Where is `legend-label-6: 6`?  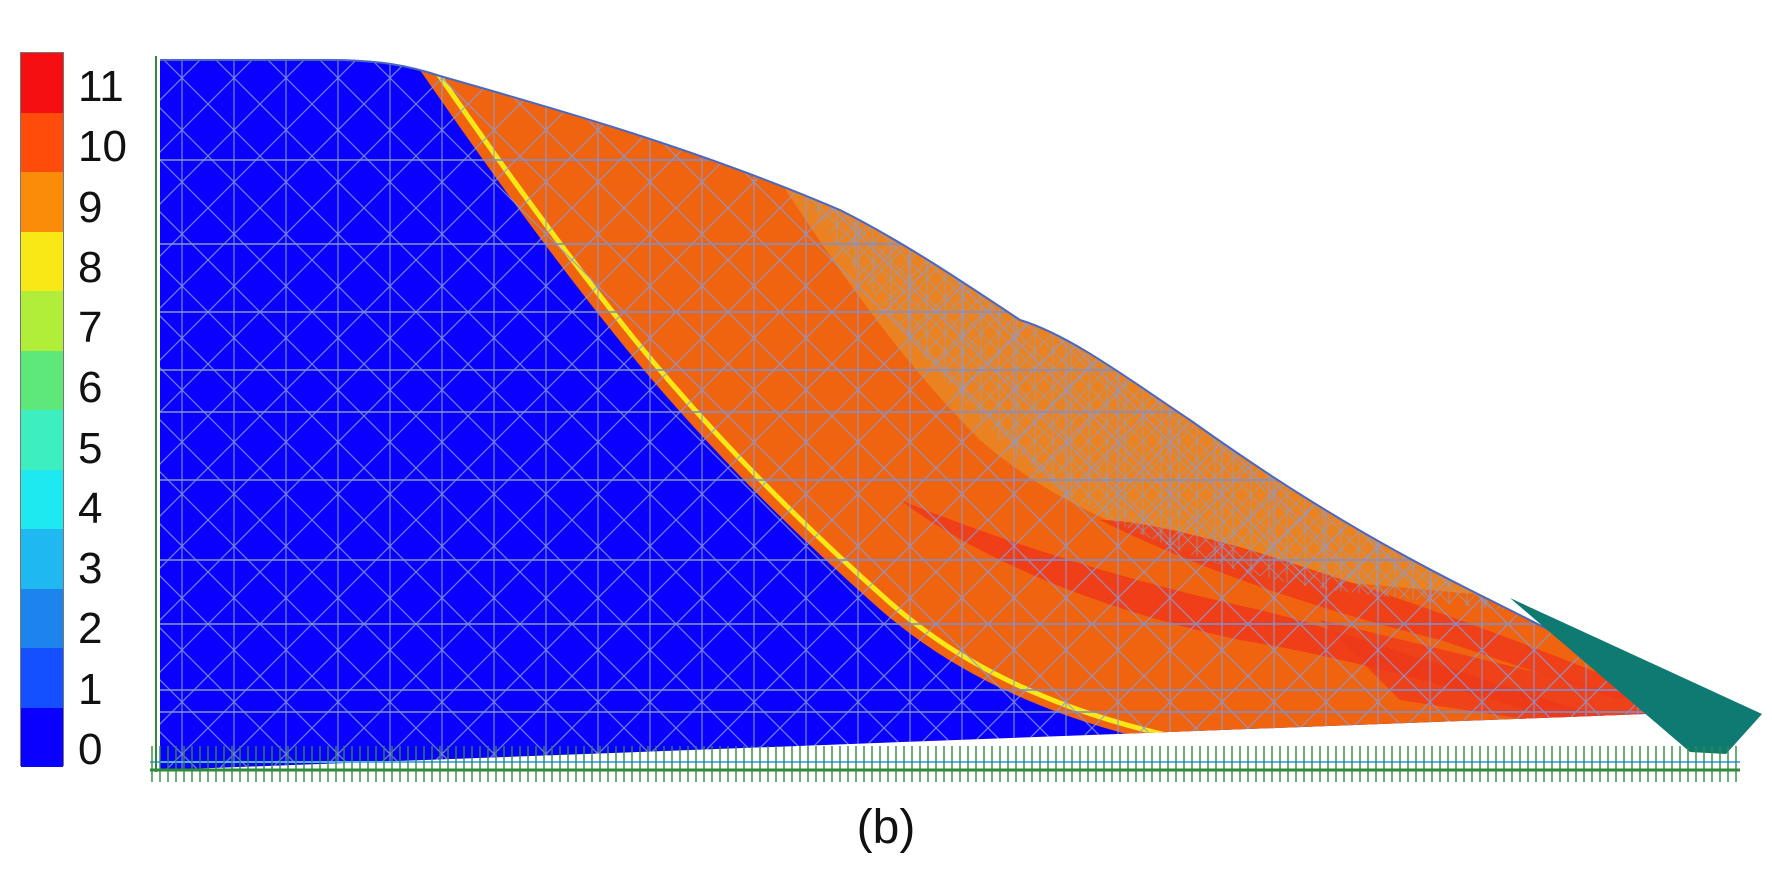
legend-label-6: 6 is located at coordinates (90, 388).